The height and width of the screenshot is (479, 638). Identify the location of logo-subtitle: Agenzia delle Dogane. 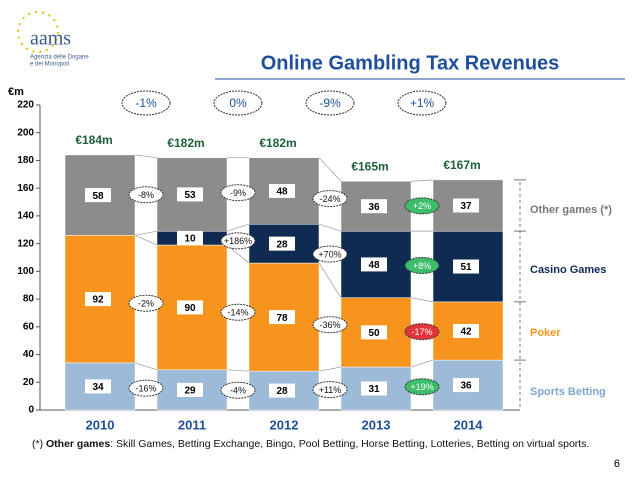
(59, 58).